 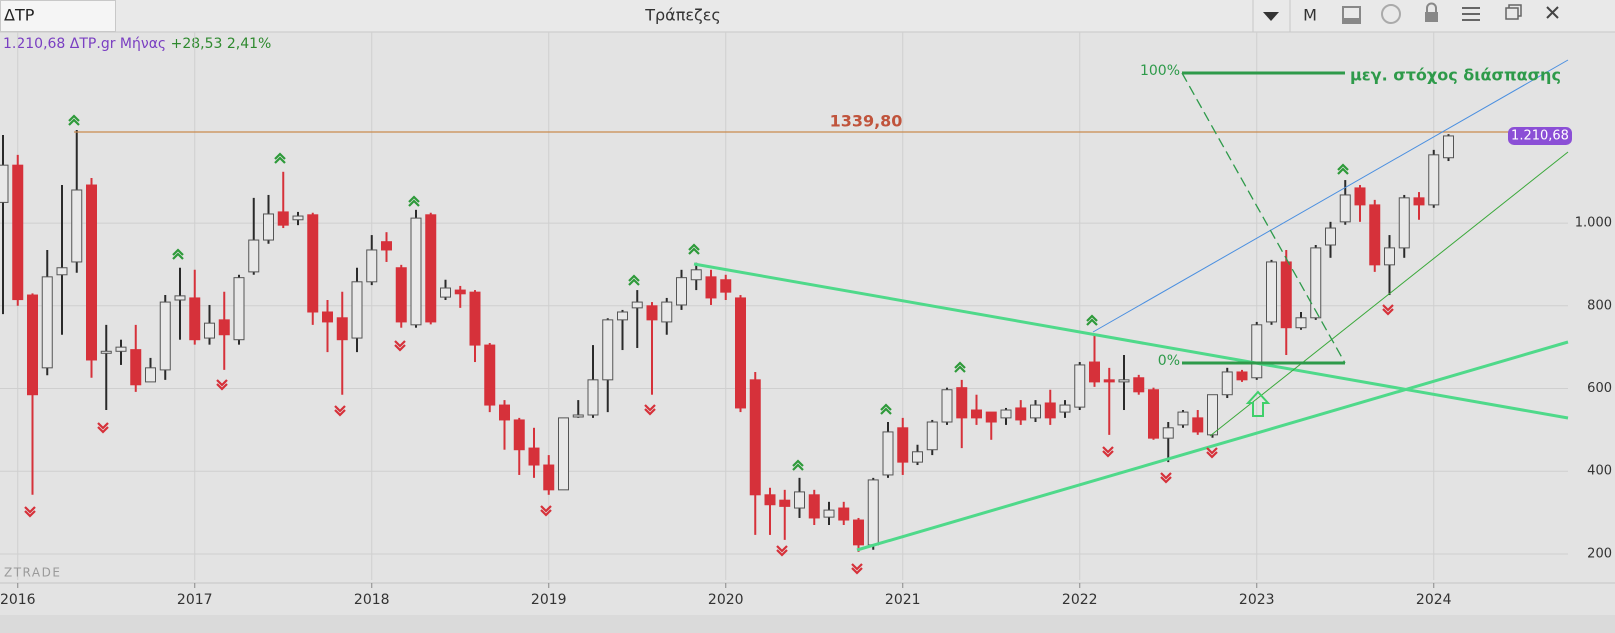 What do you see at coordinates (682, 15) in the screenshot?
I see `window-title: Τράπεζες` at bounding box center [682, 15].